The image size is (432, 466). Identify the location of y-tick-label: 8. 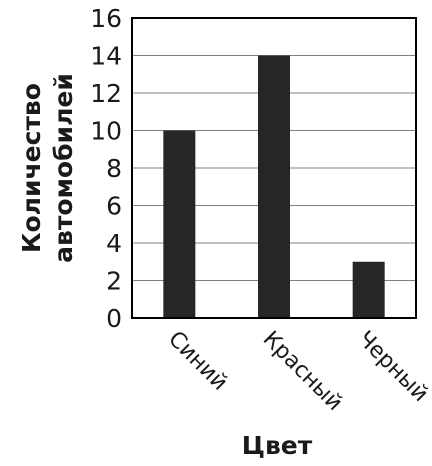
(114, 168).